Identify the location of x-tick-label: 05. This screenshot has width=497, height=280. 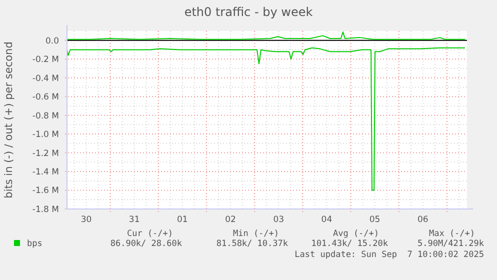
(374, 220).